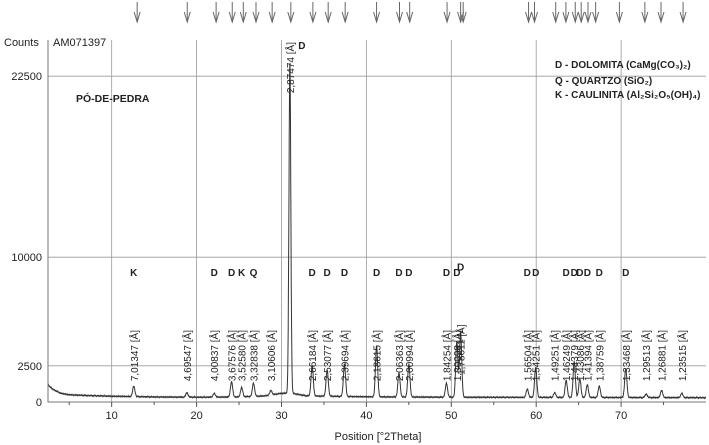 This screenshot has height=445, width=709. I want to click on peak-d-spacing-label: 1,78611 [Å], so click(461, 349).